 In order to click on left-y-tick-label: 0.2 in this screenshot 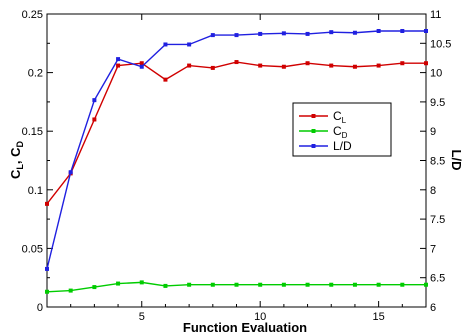, I will do `click(35, 74)`.